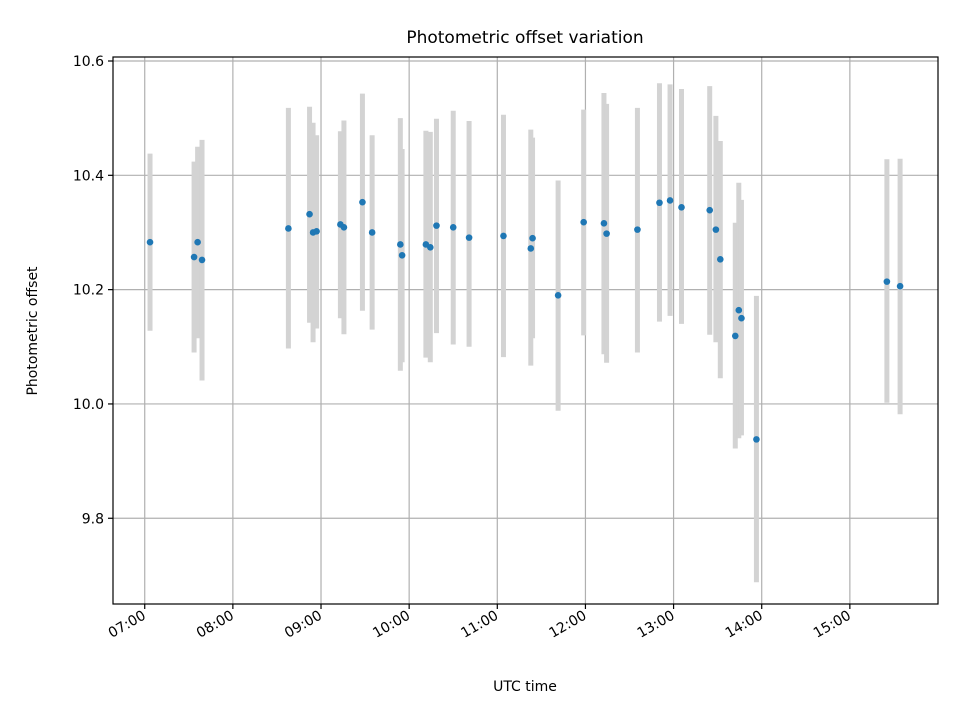 Image resolution: width=960 pixels, height=720 pixels. What do you see at coordinates (33, 331) in the screenshot?
I see `y-axis-label: Photometric offset` at bounding box center [33, 331].